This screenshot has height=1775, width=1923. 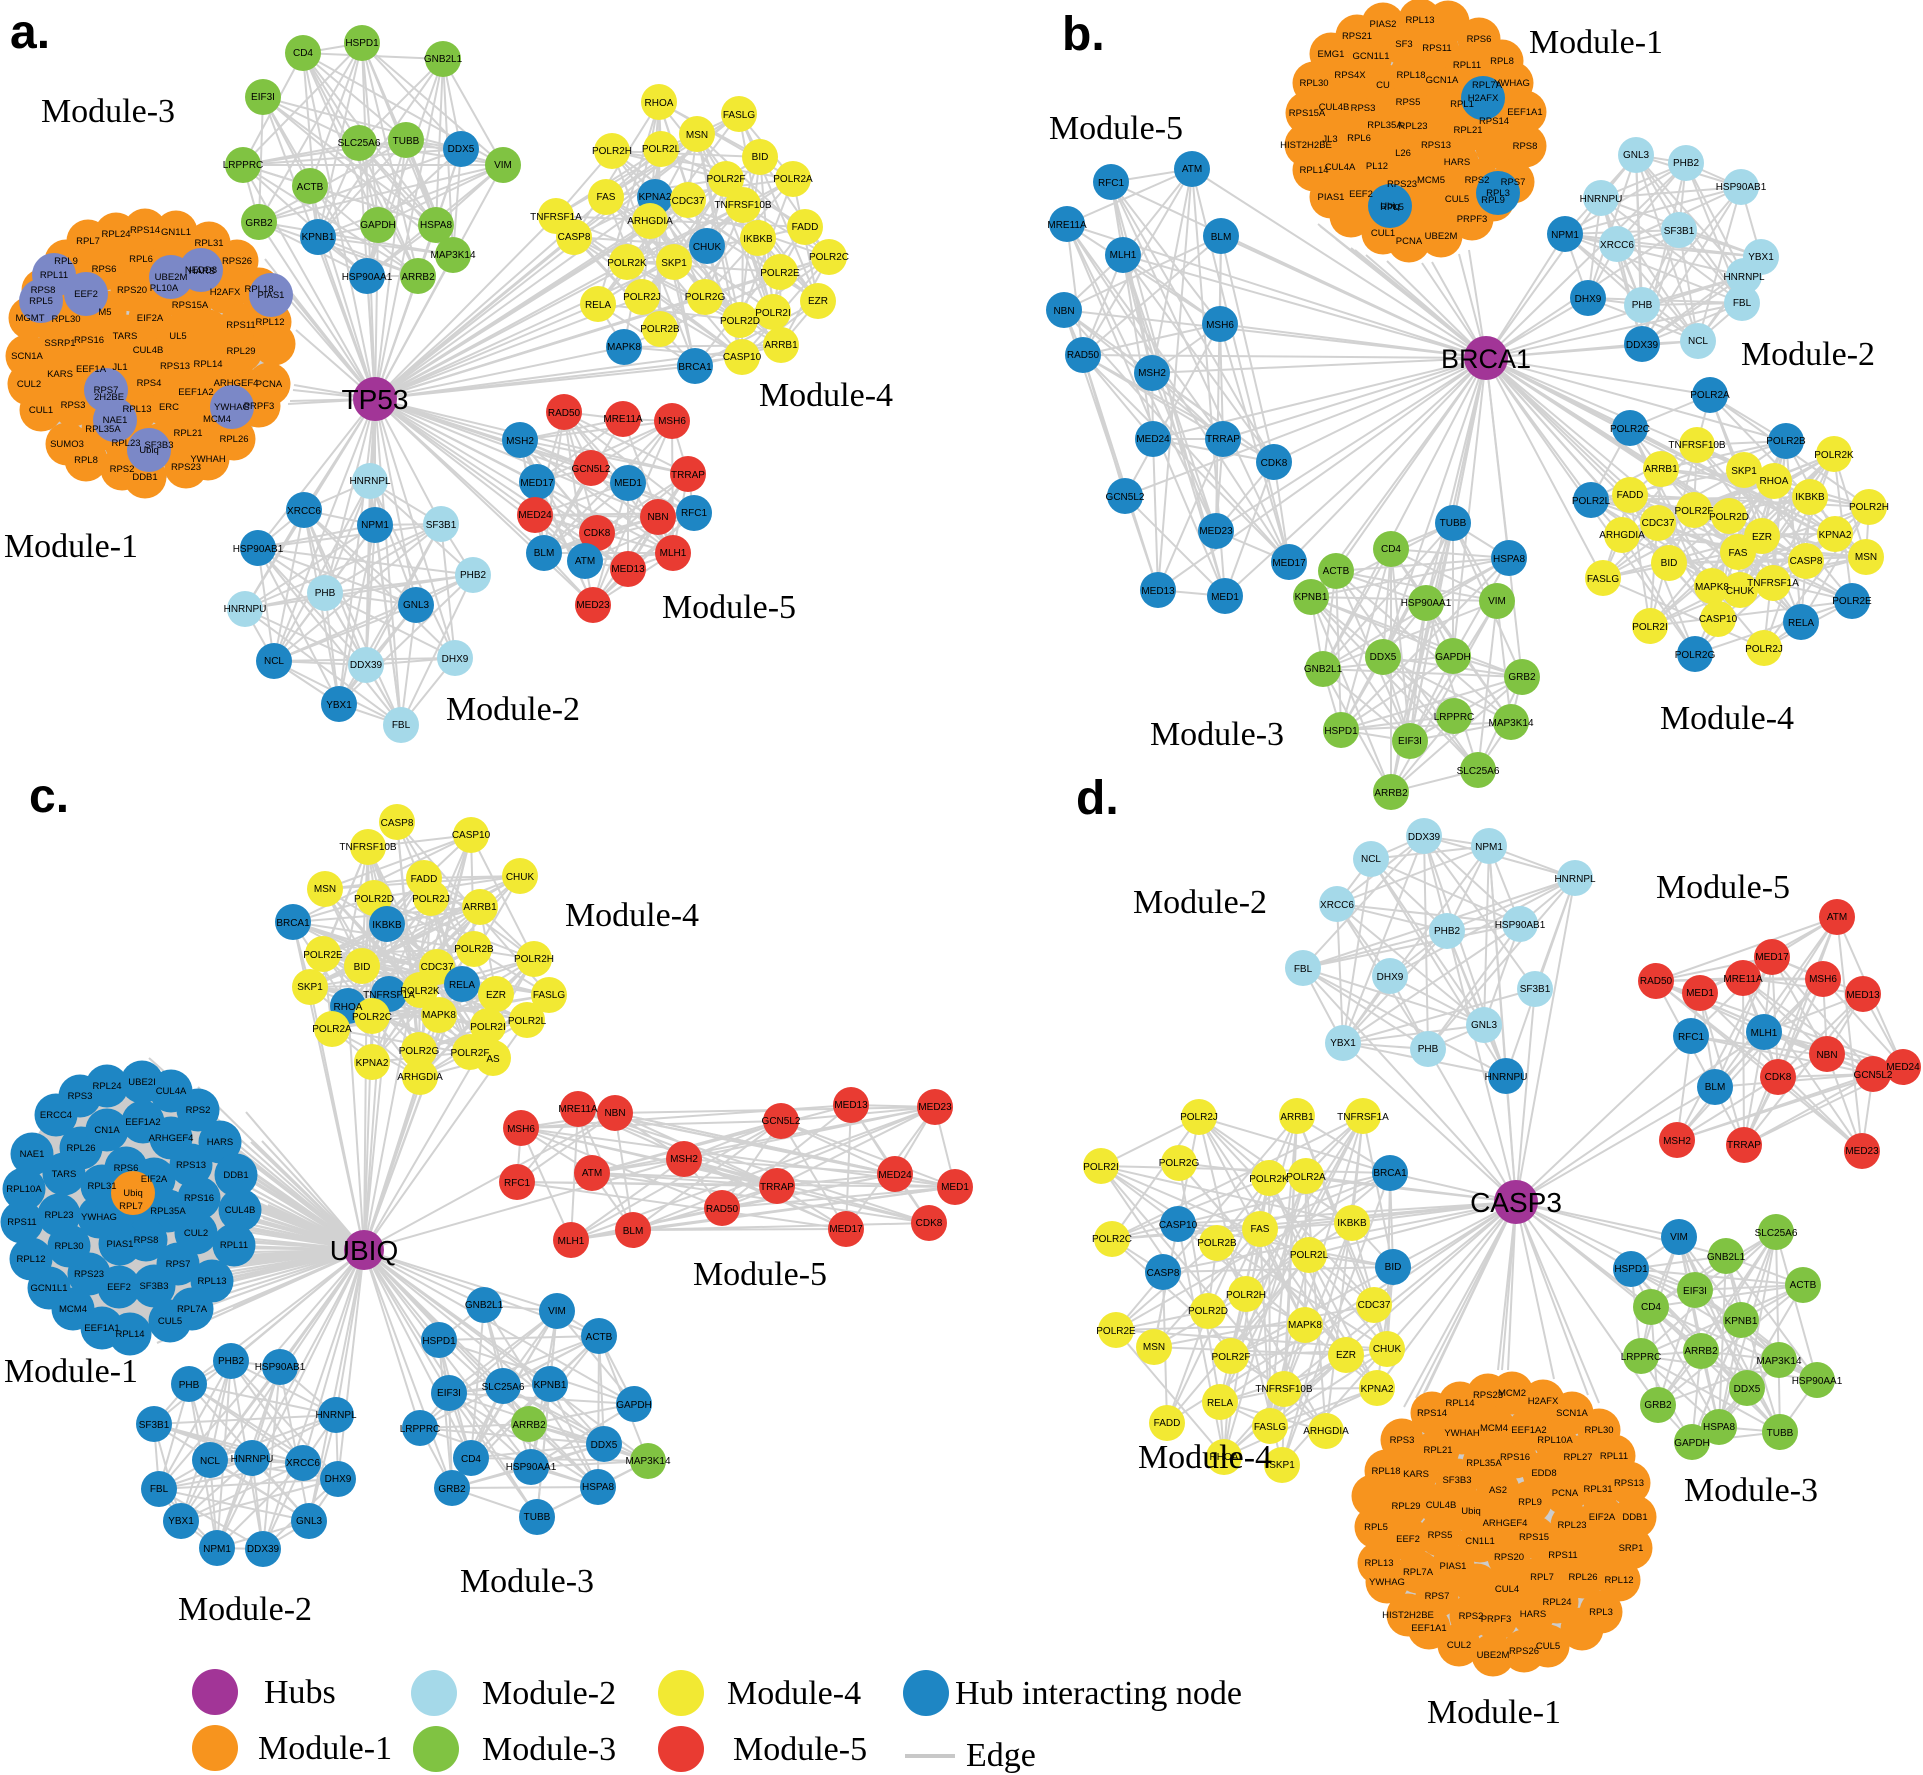 I want to click on svg-text: POLR2G, so click(x=419, y=1051).